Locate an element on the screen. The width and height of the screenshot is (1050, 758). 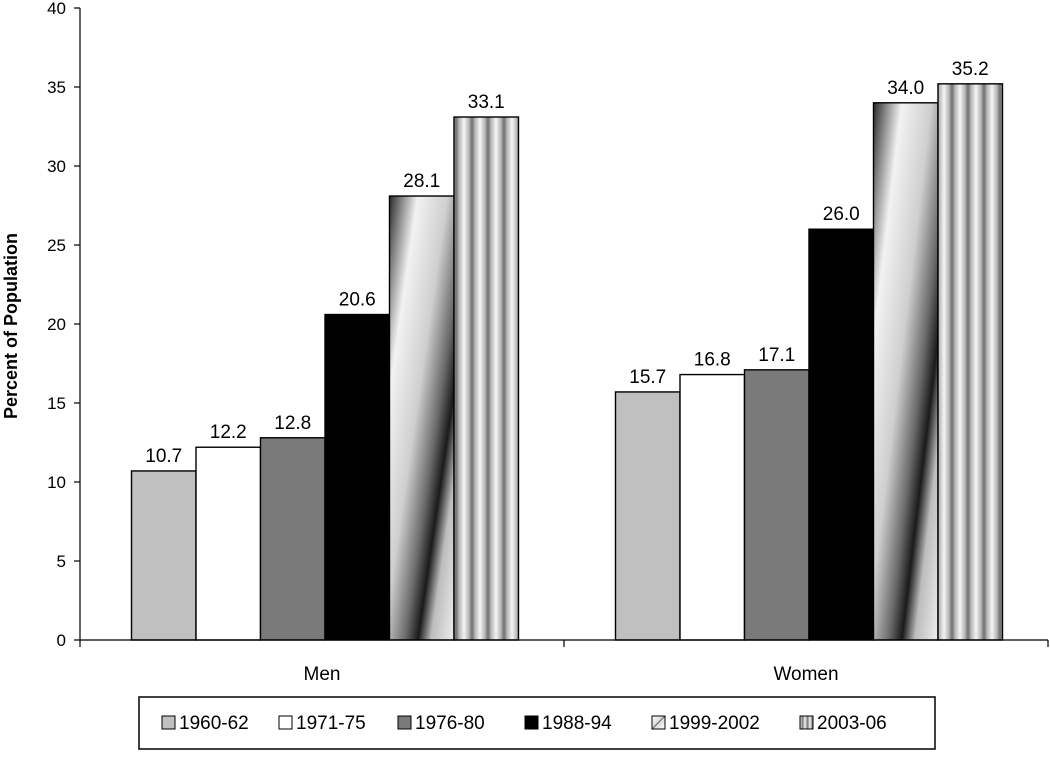
data-label: 28.1 is located at coordinates (421, 181).